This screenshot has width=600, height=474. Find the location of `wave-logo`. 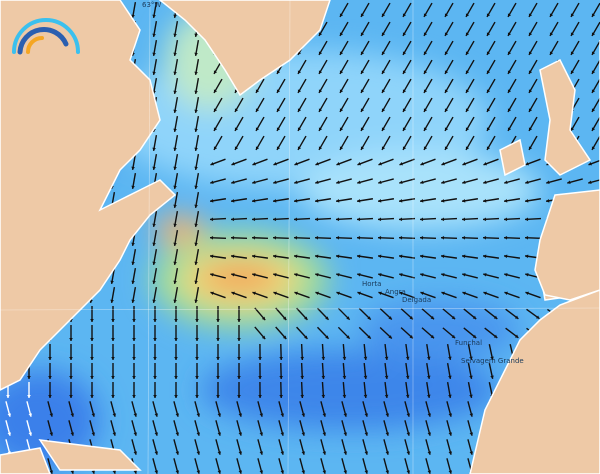

wave-logo is located at coordinates (46, 36).